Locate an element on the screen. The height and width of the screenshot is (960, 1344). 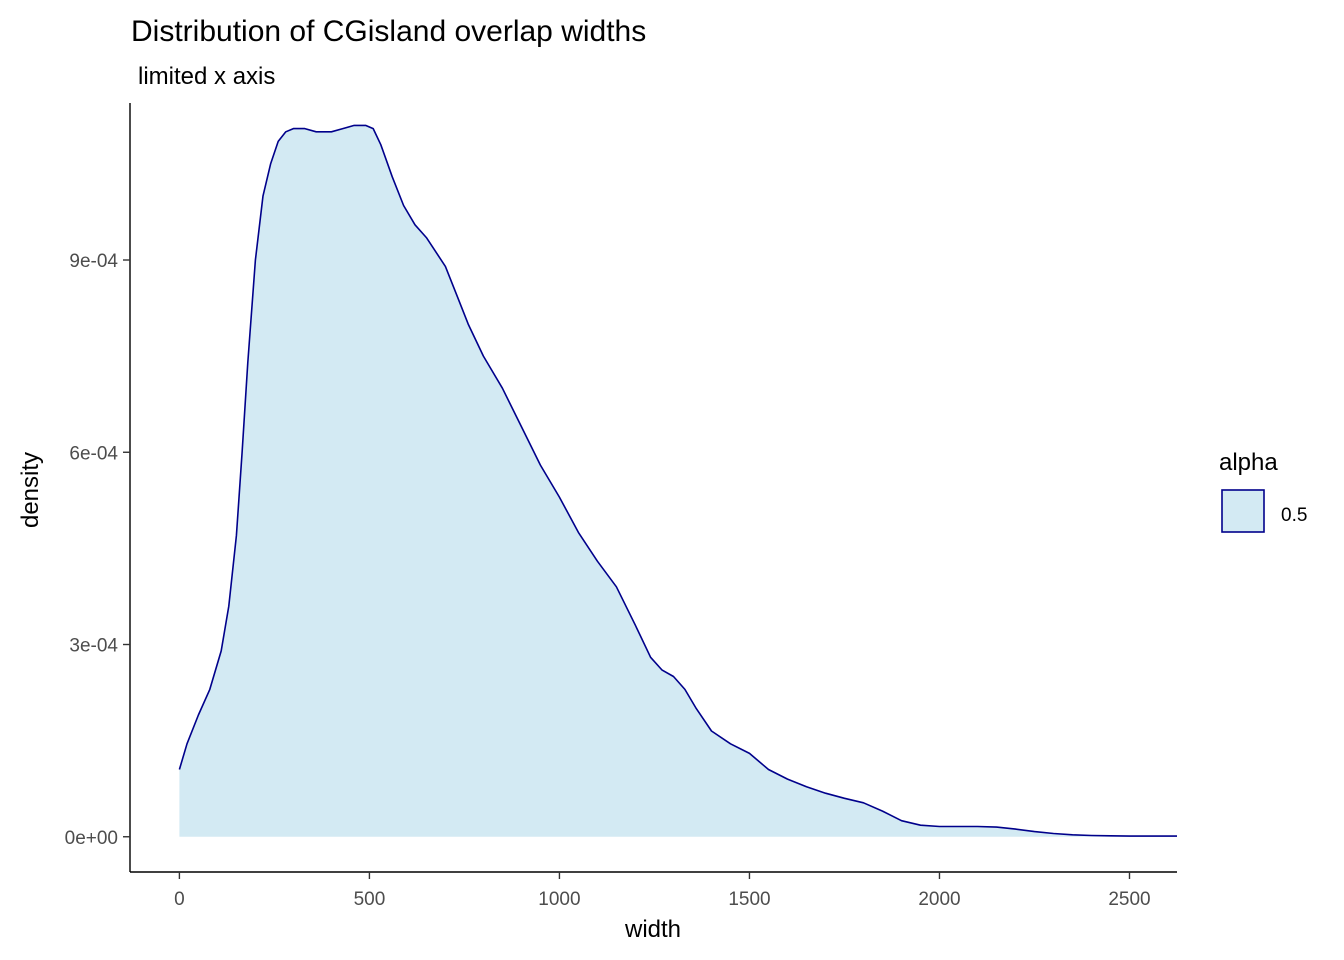
y-axis-title: density is located at coordinates (30, 490).